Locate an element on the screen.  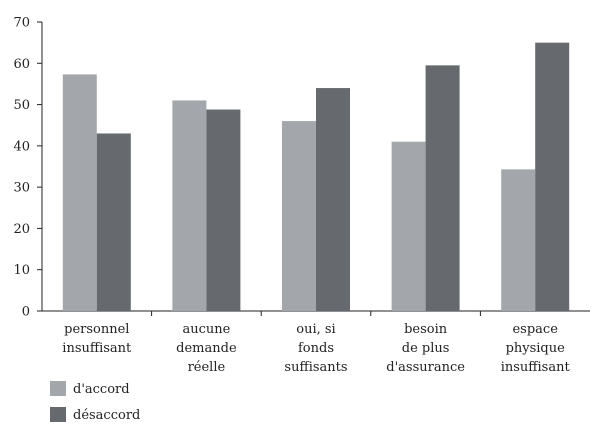
category-label: suffisants is located at coordinates (315, 367).